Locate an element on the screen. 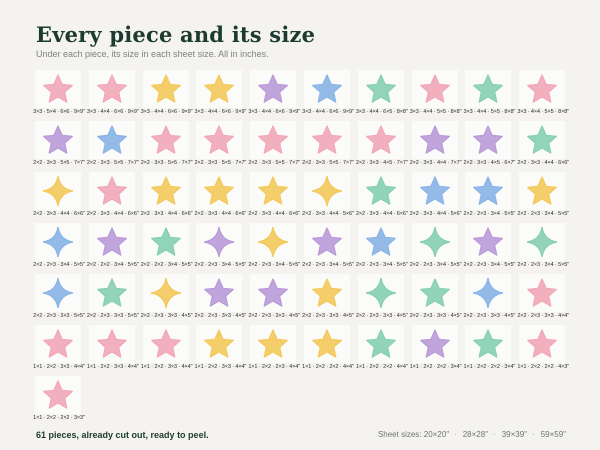  piece-size-label: 1×1 · 2×2 · 2×2 · 4×3" is located at coordinates (543, 367).